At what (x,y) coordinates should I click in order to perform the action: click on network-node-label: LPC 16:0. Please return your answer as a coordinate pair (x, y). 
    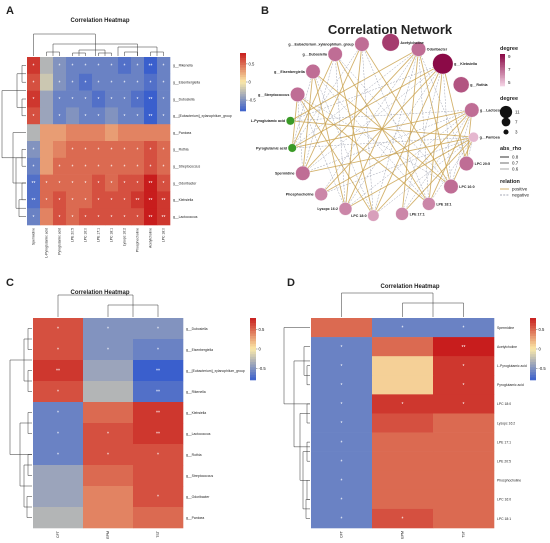
    Looking at the image, I should click on (466, 187).